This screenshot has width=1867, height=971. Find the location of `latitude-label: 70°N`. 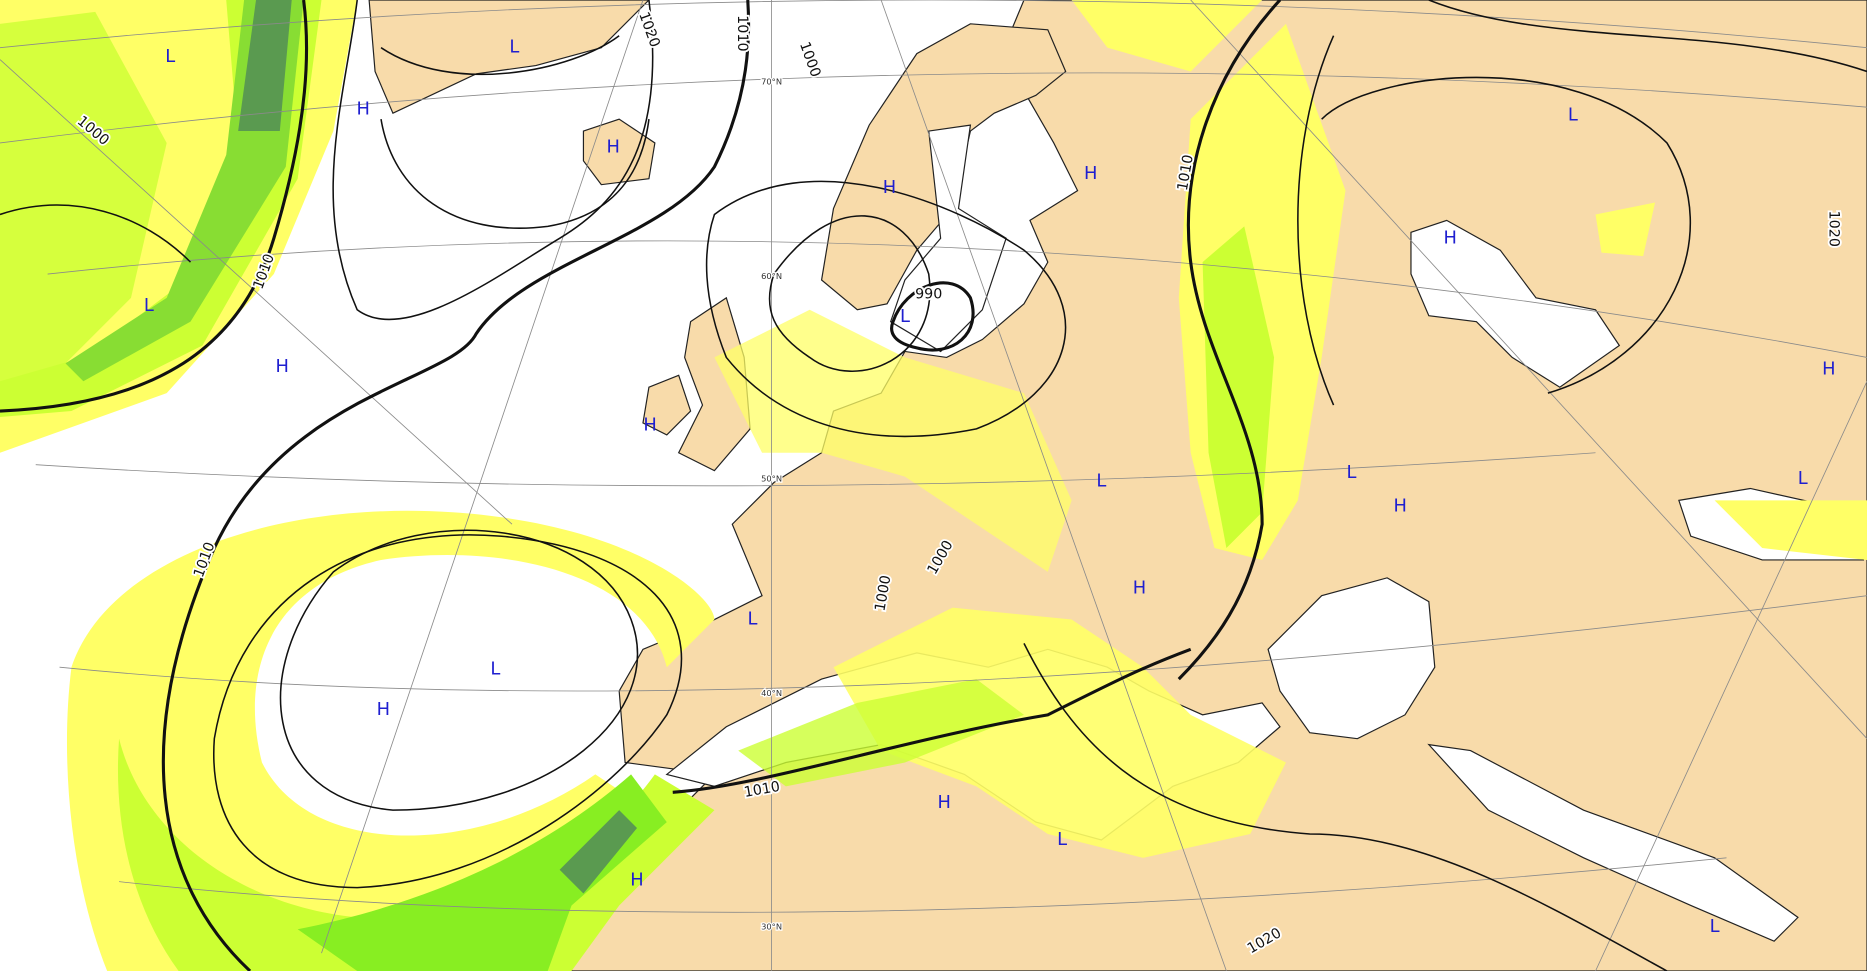

latitude-label: 70°N is located at coordinates (771, 82).